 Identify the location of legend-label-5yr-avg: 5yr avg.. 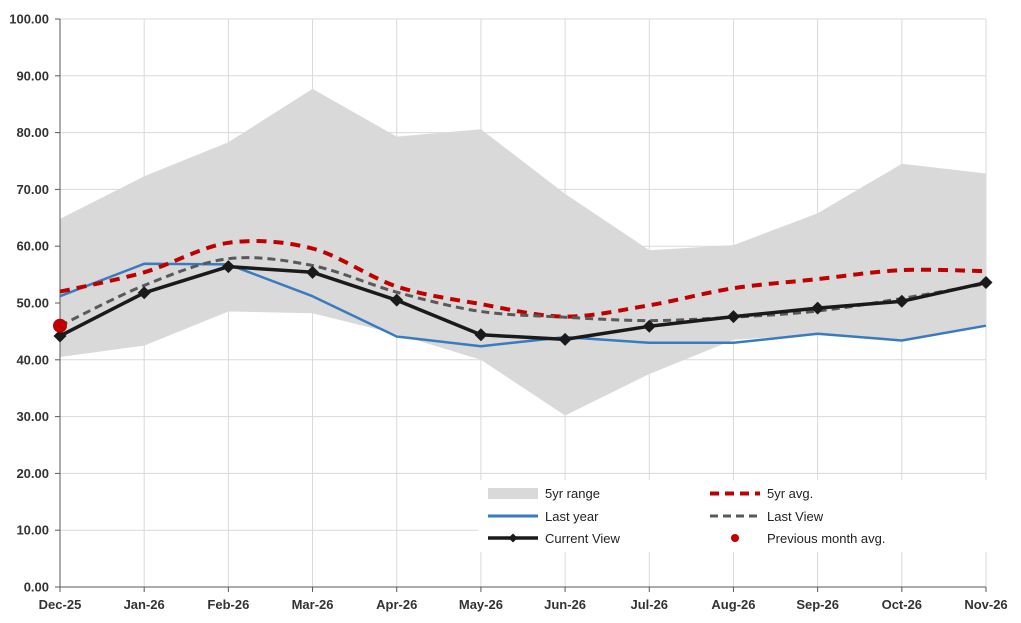
(790, 493).